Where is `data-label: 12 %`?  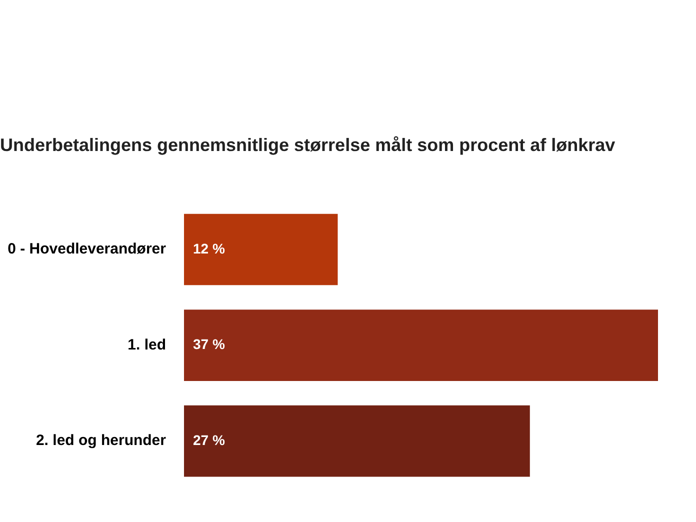 data-label: 12 % is located at coordinates (209, 248).